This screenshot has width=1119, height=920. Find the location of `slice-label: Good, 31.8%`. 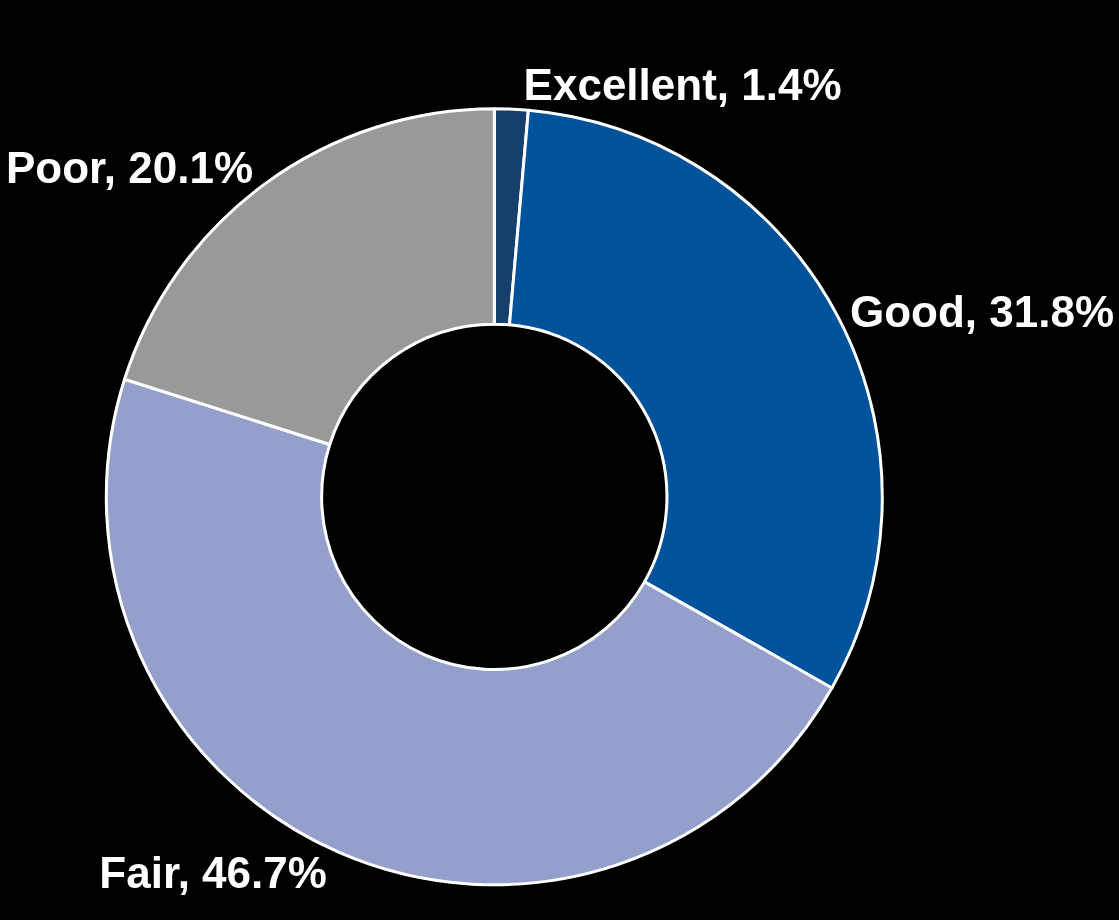

slice-label: Good, 31.8% is located at coordinates (982, 311).